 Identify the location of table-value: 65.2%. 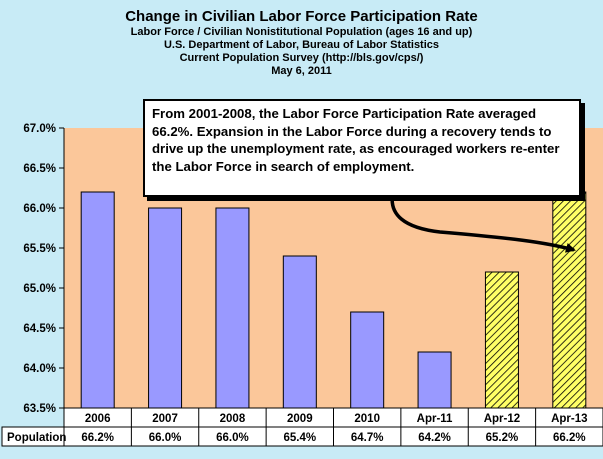
(502, 438).